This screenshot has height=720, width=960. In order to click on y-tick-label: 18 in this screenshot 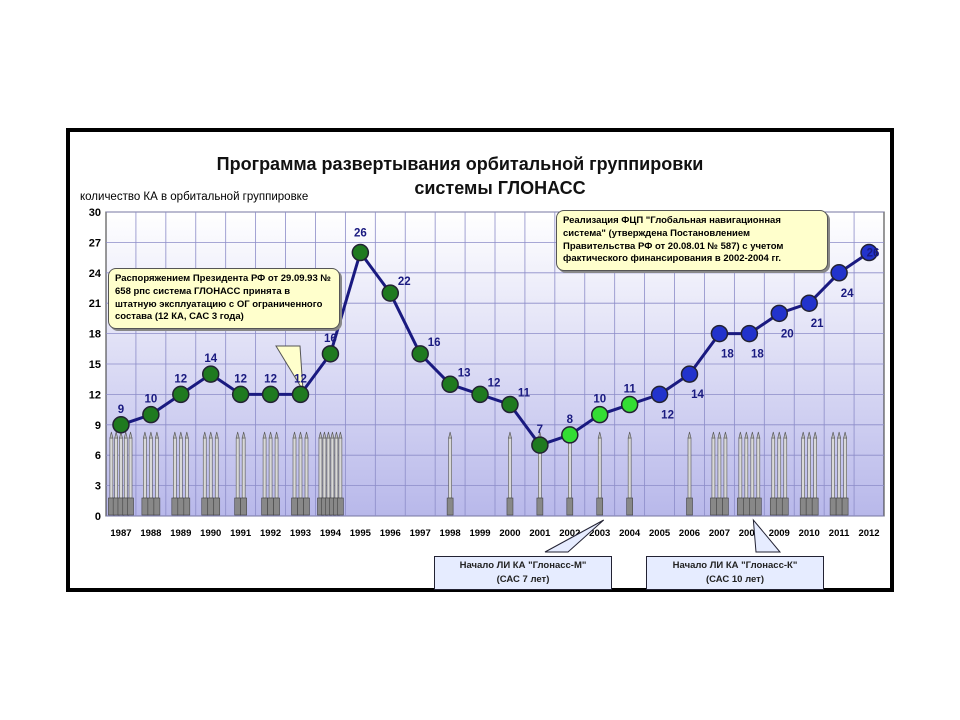, I will do `click(95, 335)`.